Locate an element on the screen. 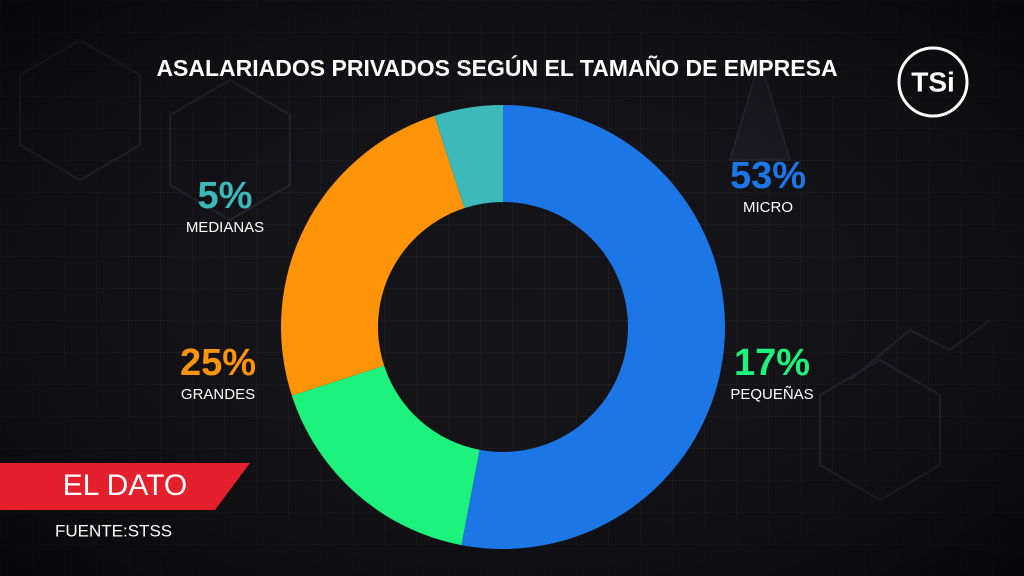 The height and width of the screenshot is (576, 1024). source-note: FUENTE:STSS is located at coordinates (113, 530).